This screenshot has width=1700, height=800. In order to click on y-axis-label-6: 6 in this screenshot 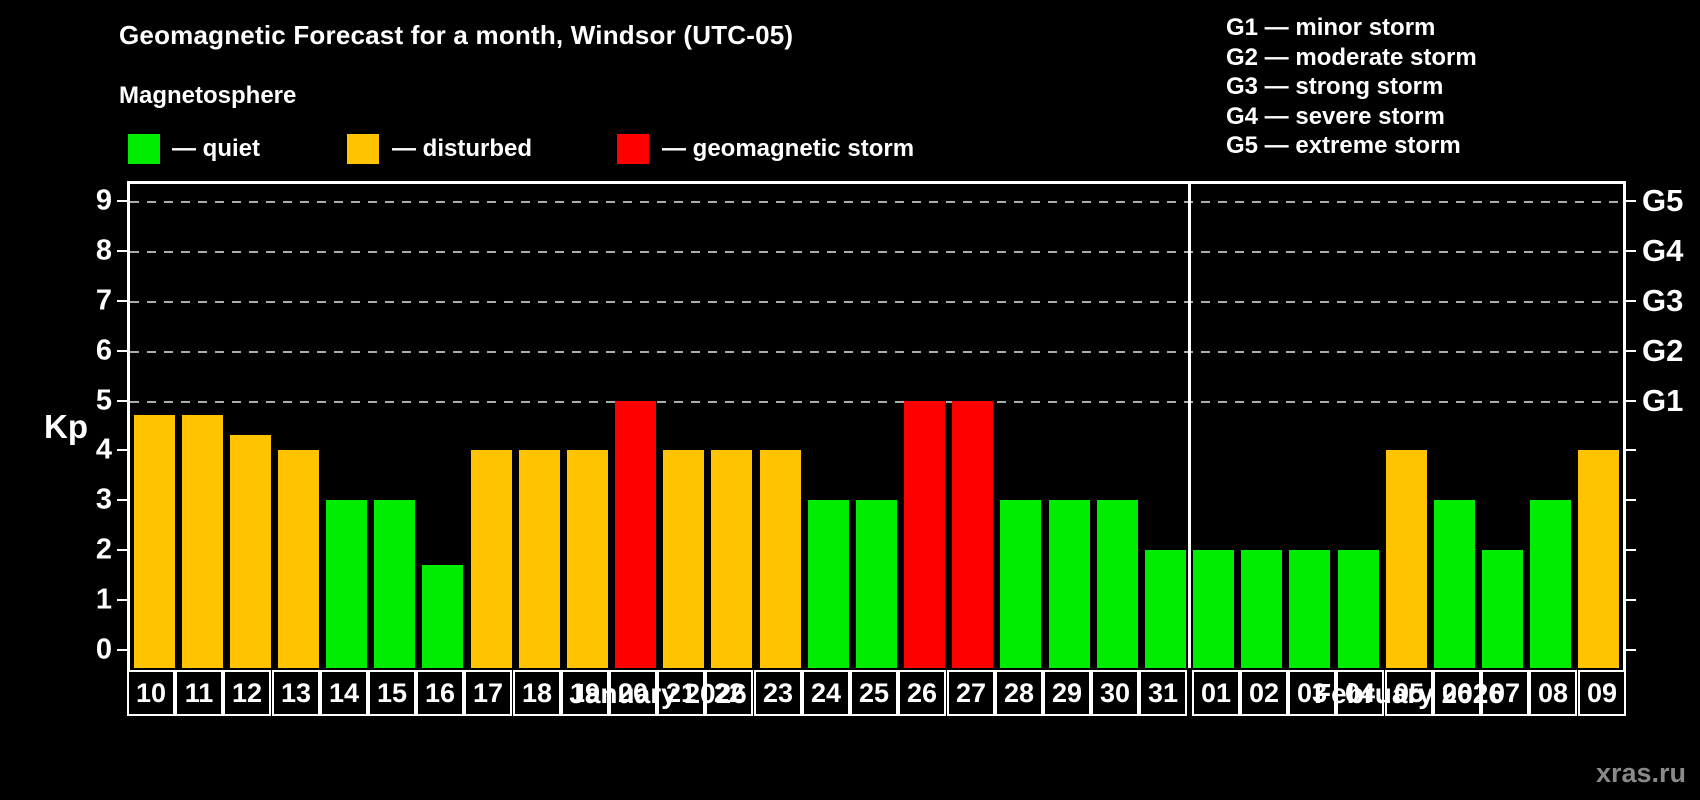, I will do `click(103, 350)`.